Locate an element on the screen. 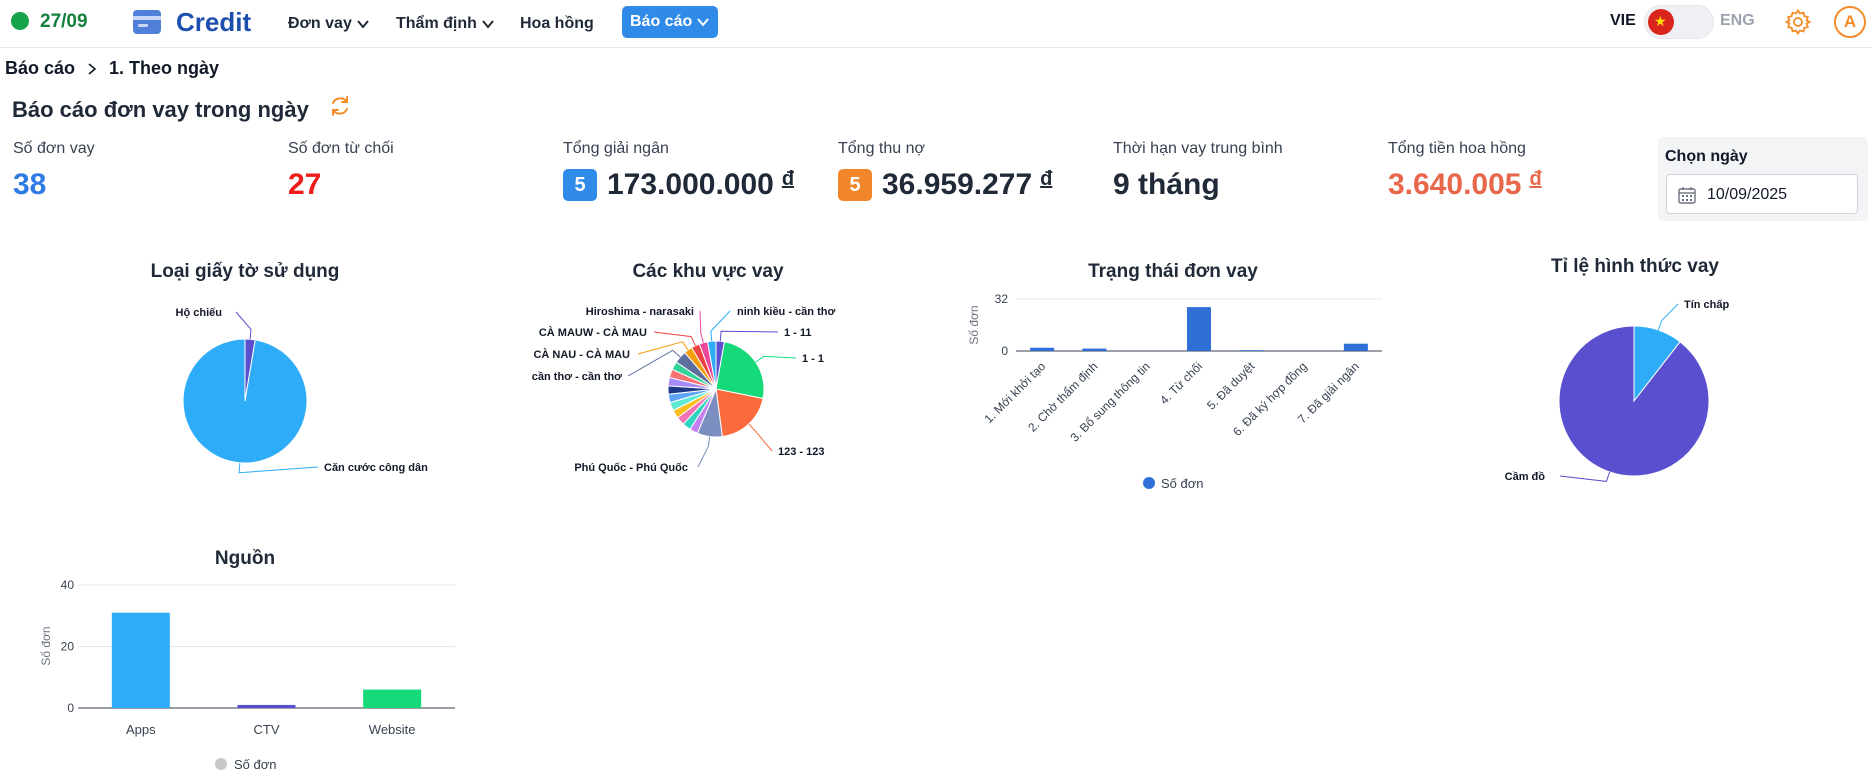  date-picker-label: Chọn ngày is located at coordinates (1706, 156).